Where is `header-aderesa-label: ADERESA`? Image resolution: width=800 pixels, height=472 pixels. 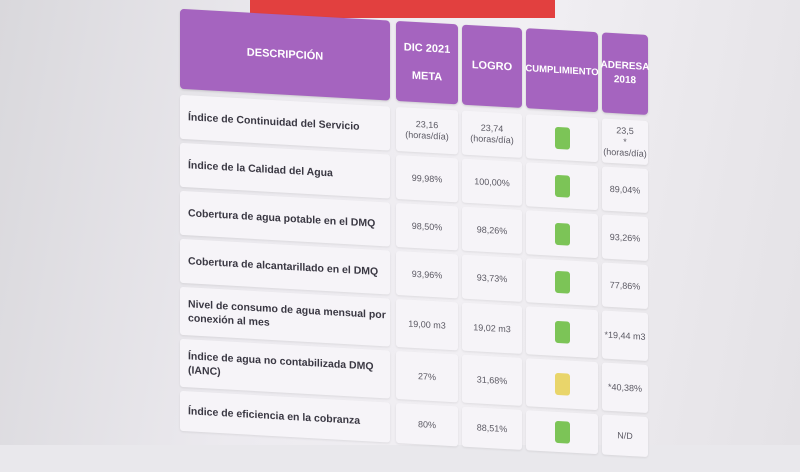 header-aderesa-label: ADERESA is located at coordinates (625, 66).